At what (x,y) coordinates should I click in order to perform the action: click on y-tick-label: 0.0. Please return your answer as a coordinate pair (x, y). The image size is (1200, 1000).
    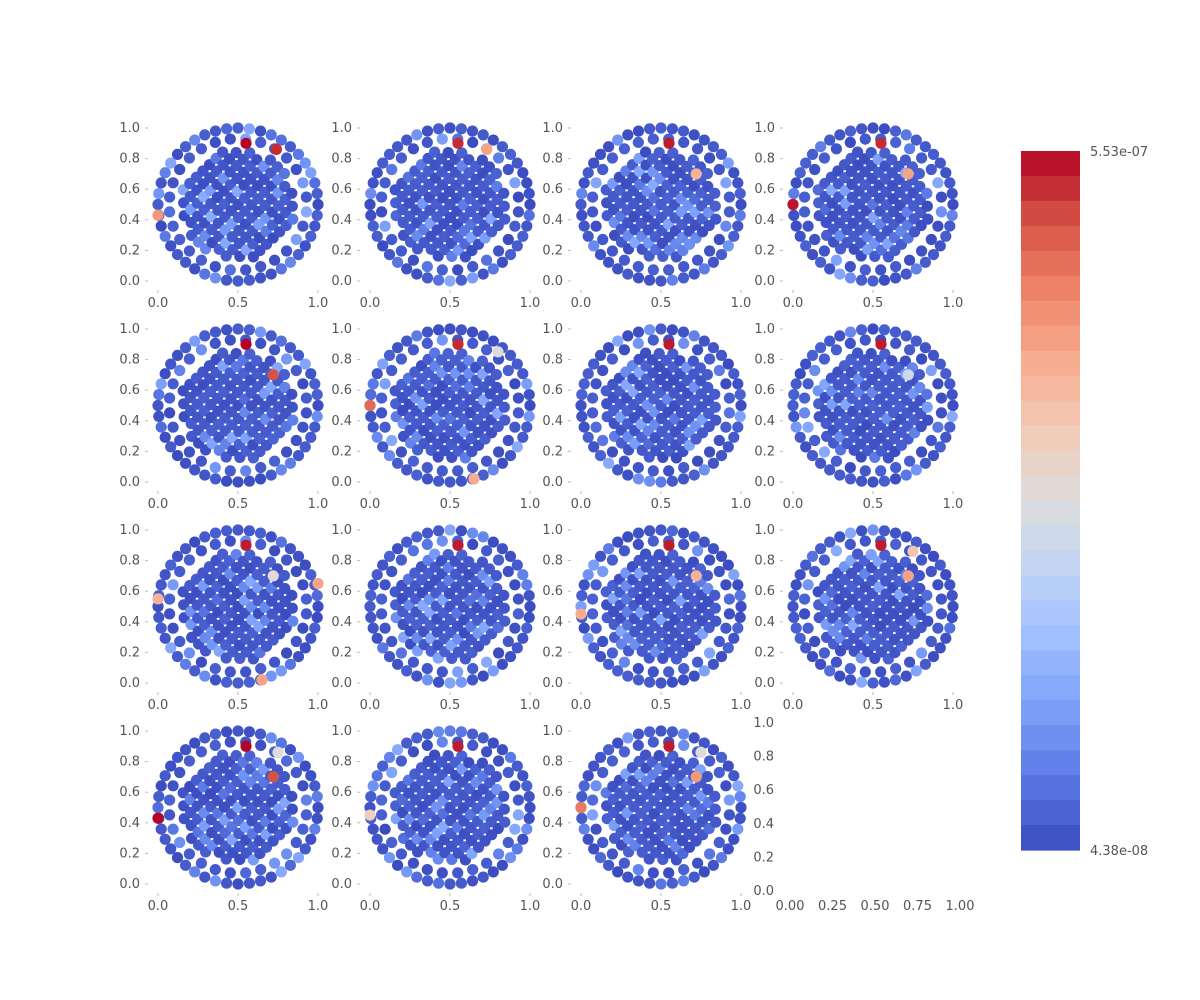
    Looking at the image, I should click on (763, 891).